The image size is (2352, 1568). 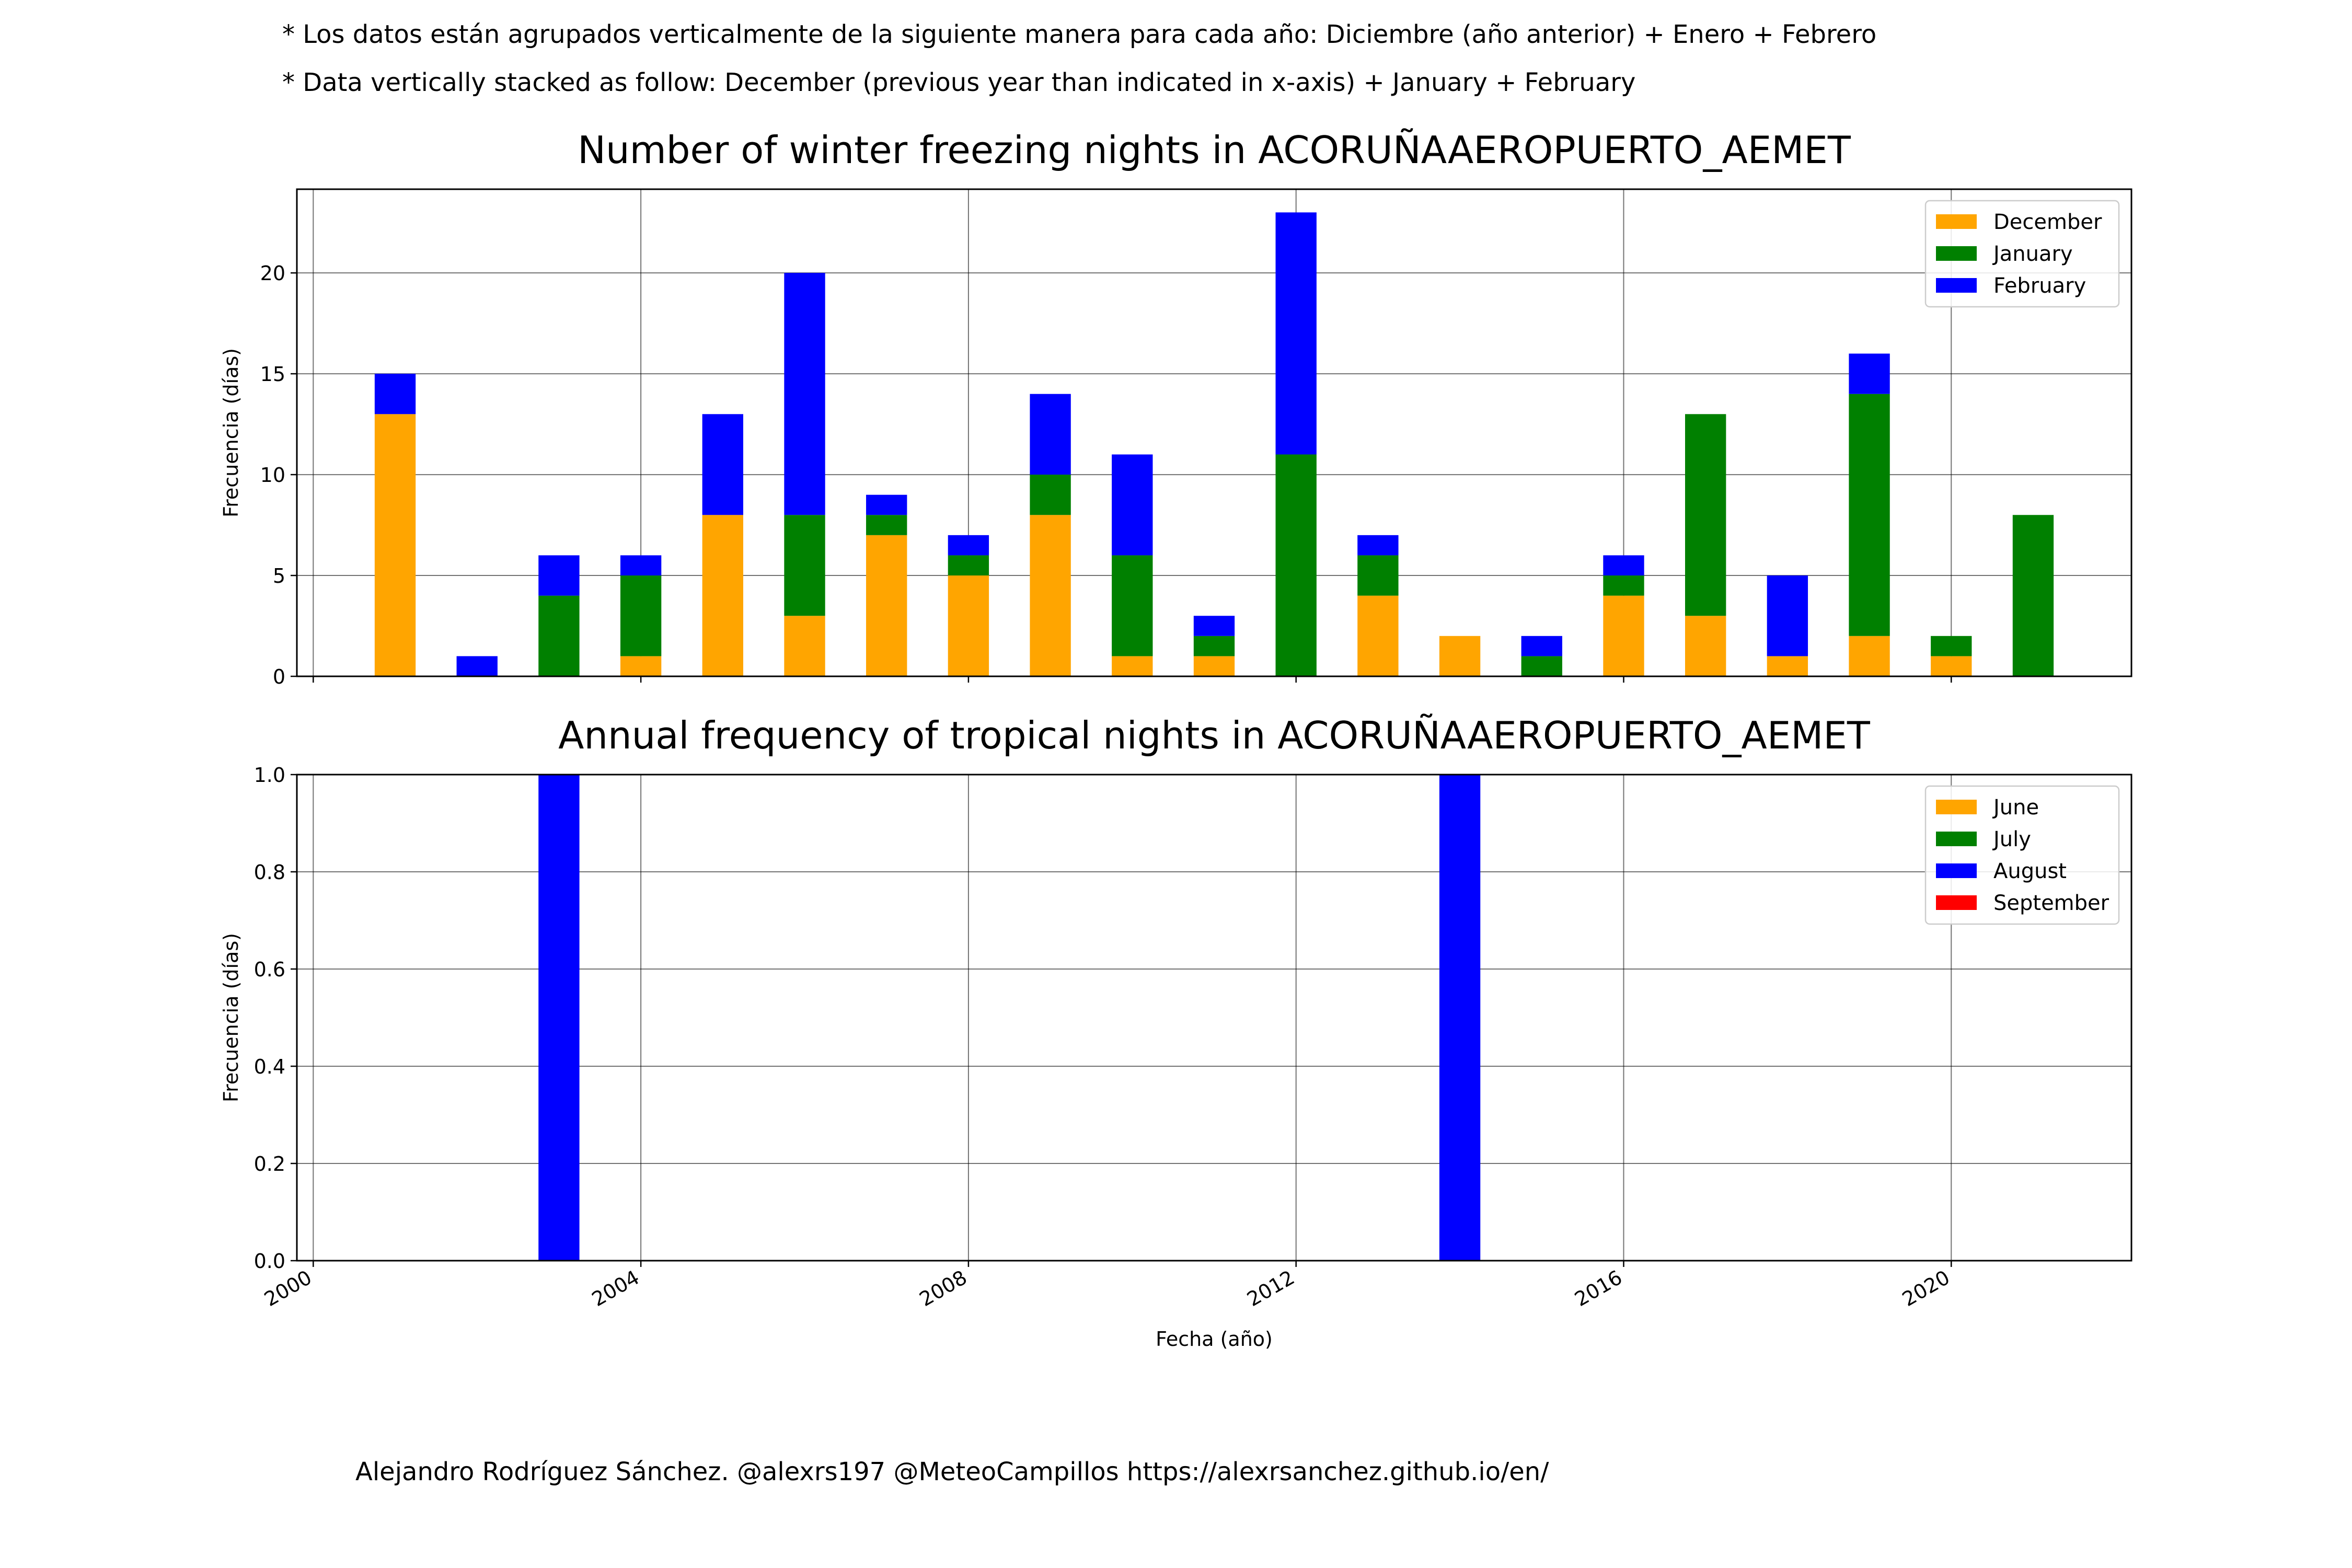 I want to click on panel2-legend-label-june: June, so click(x=2015, y=807).